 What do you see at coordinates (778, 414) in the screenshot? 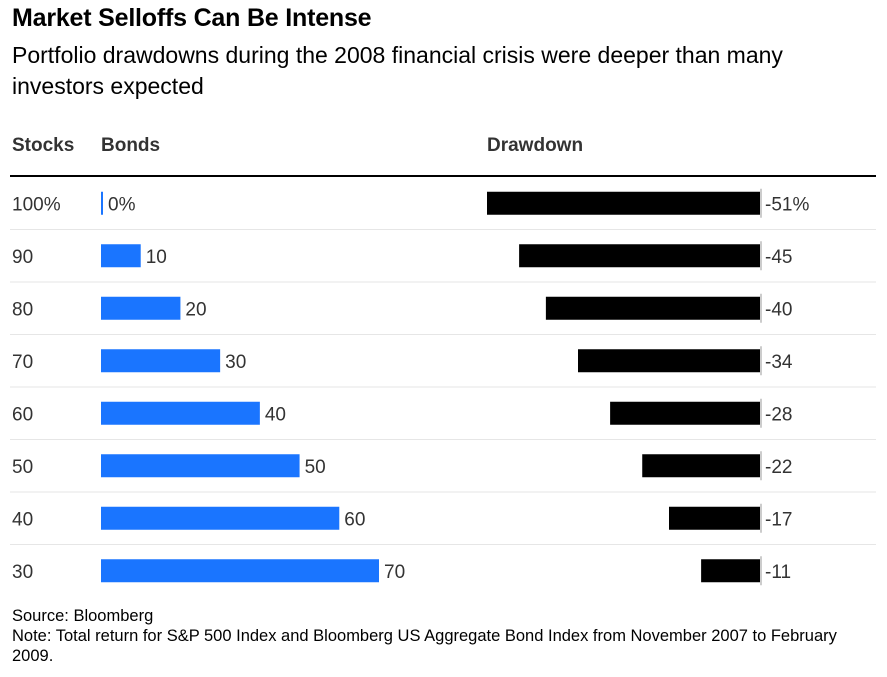
I see `drawdown-value-label: -28` at bounding box center [778, 414].